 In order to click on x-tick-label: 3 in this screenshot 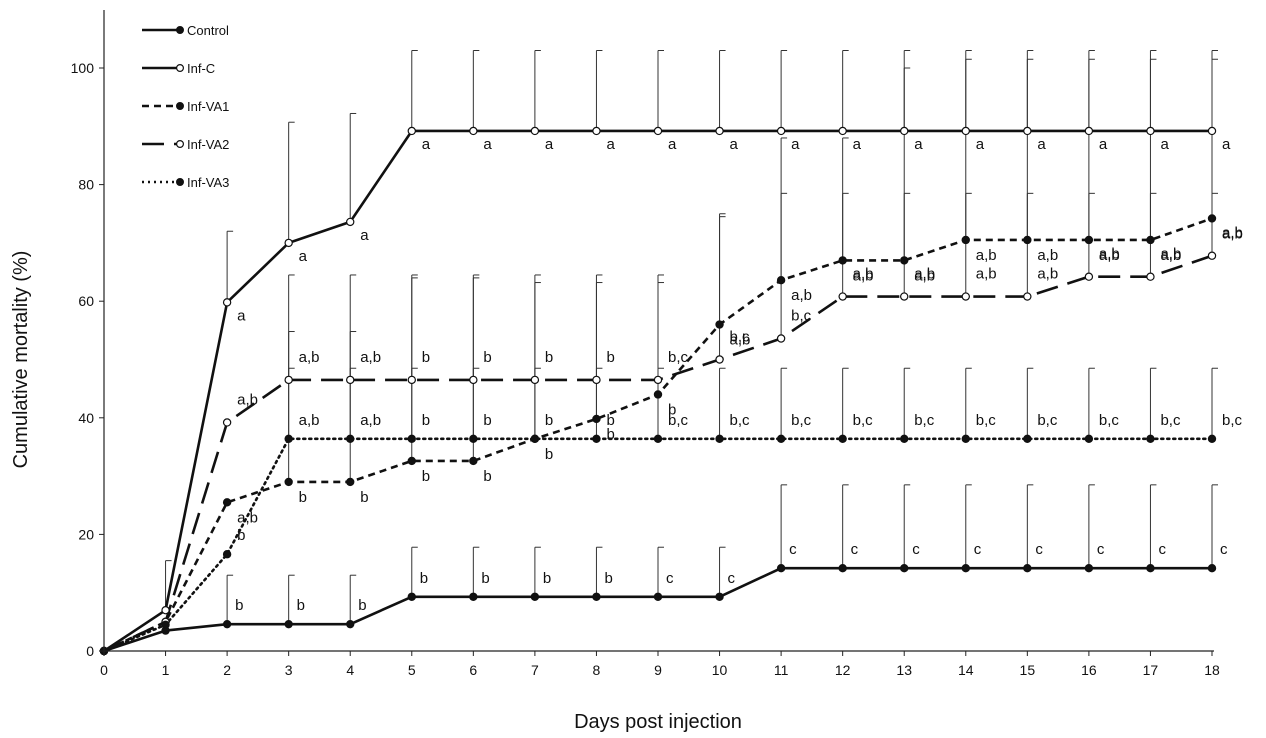, I will do `click(289, 670)`.